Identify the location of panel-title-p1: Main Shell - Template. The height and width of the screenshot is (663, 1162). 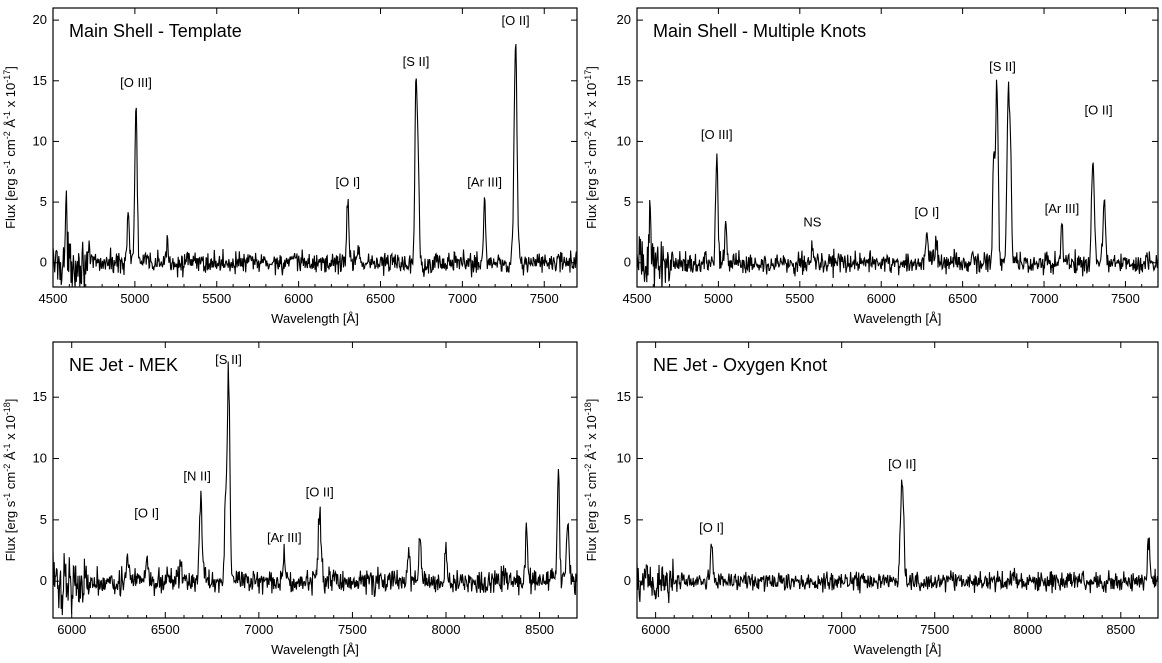
(155, 31).